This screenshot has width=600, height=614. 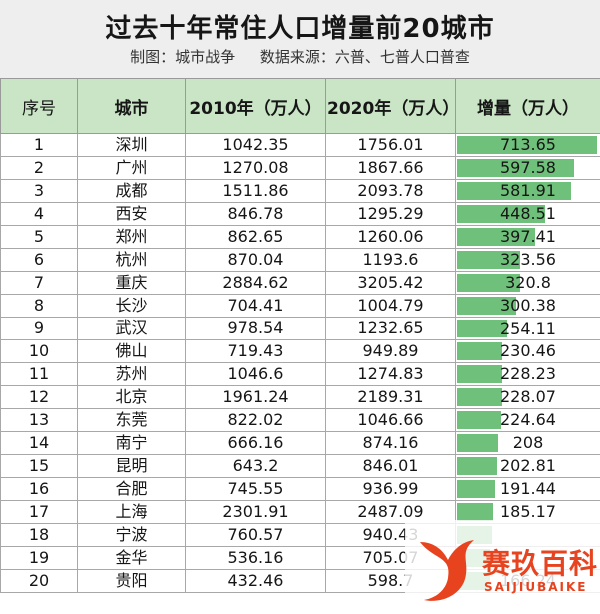 What do you see at coordinates (39, 557) in the screenshot?
I see `rank-cell: 19` at bounding box center [39, 557].